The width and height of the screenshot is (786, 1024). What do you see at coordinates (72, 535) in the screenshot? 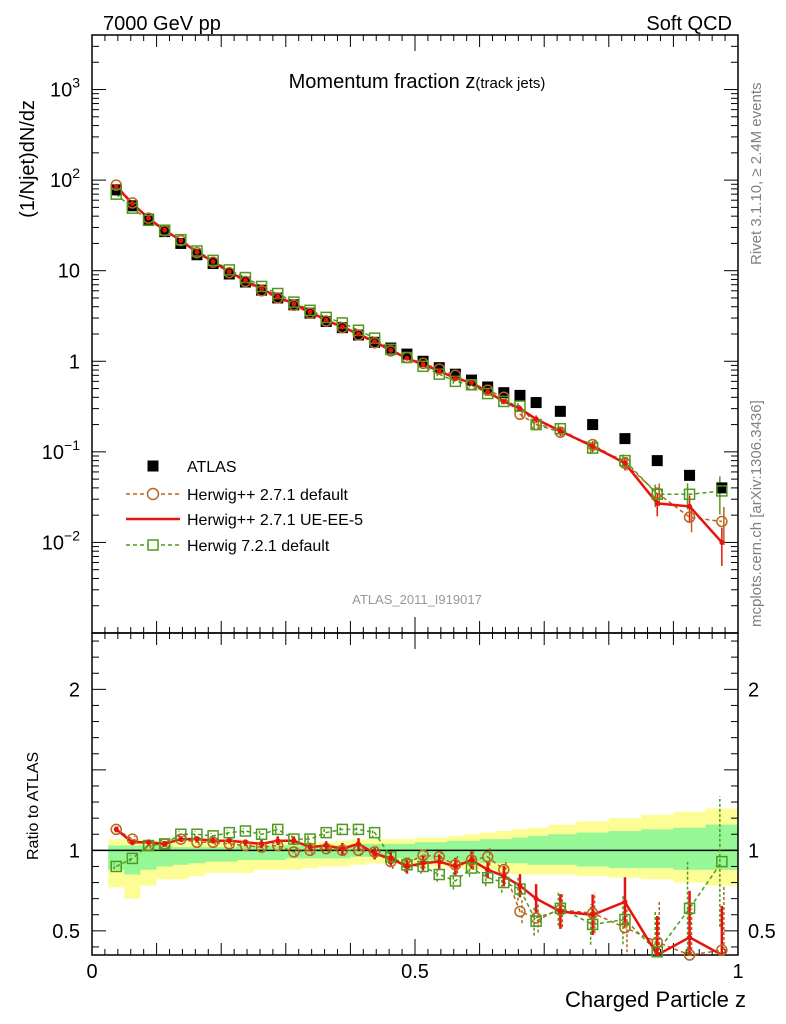
I see `y-tick-exp: −2` at bounding box center [72, 535].